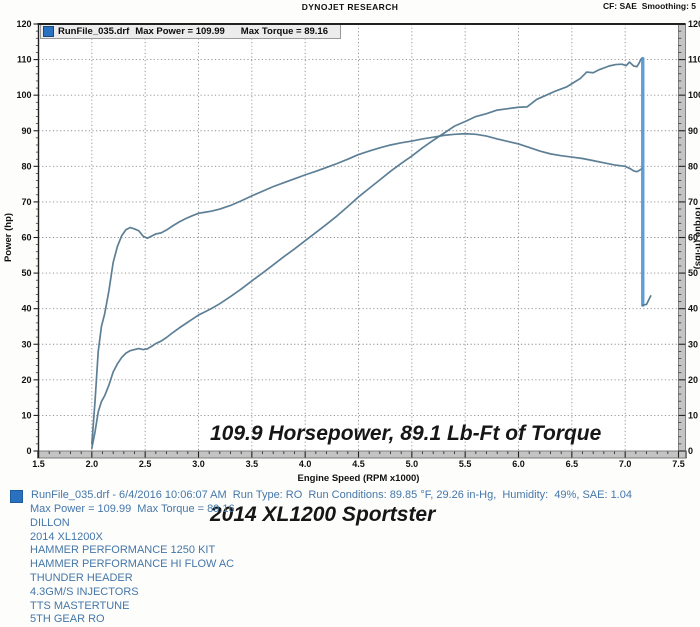 The image size is (700, 627). Describe the element at coordinates (572, 464) in the screenshot. I see `x-tick-label: 6.5` at that location.